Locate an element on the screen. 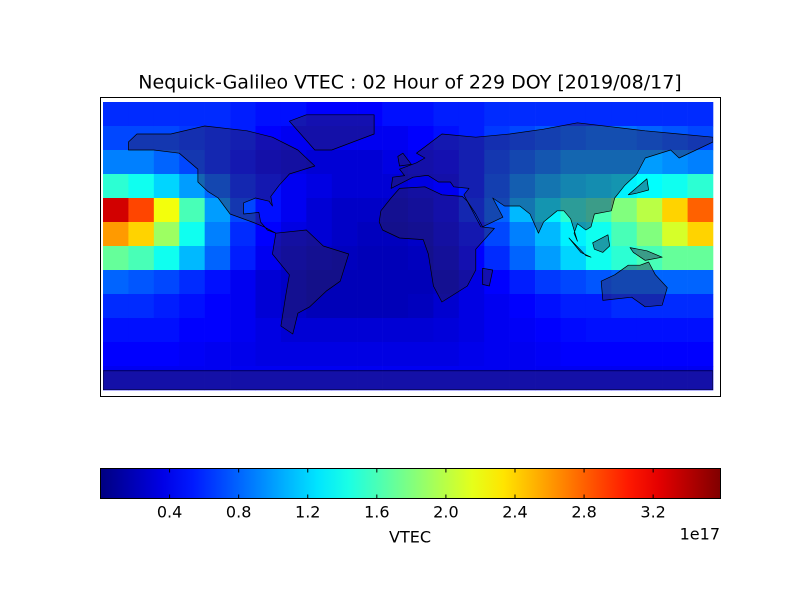 The width and height of the screenshot is (800, 600). colorbar-tick-label: 2.8 is located at coordinates (583, 512).